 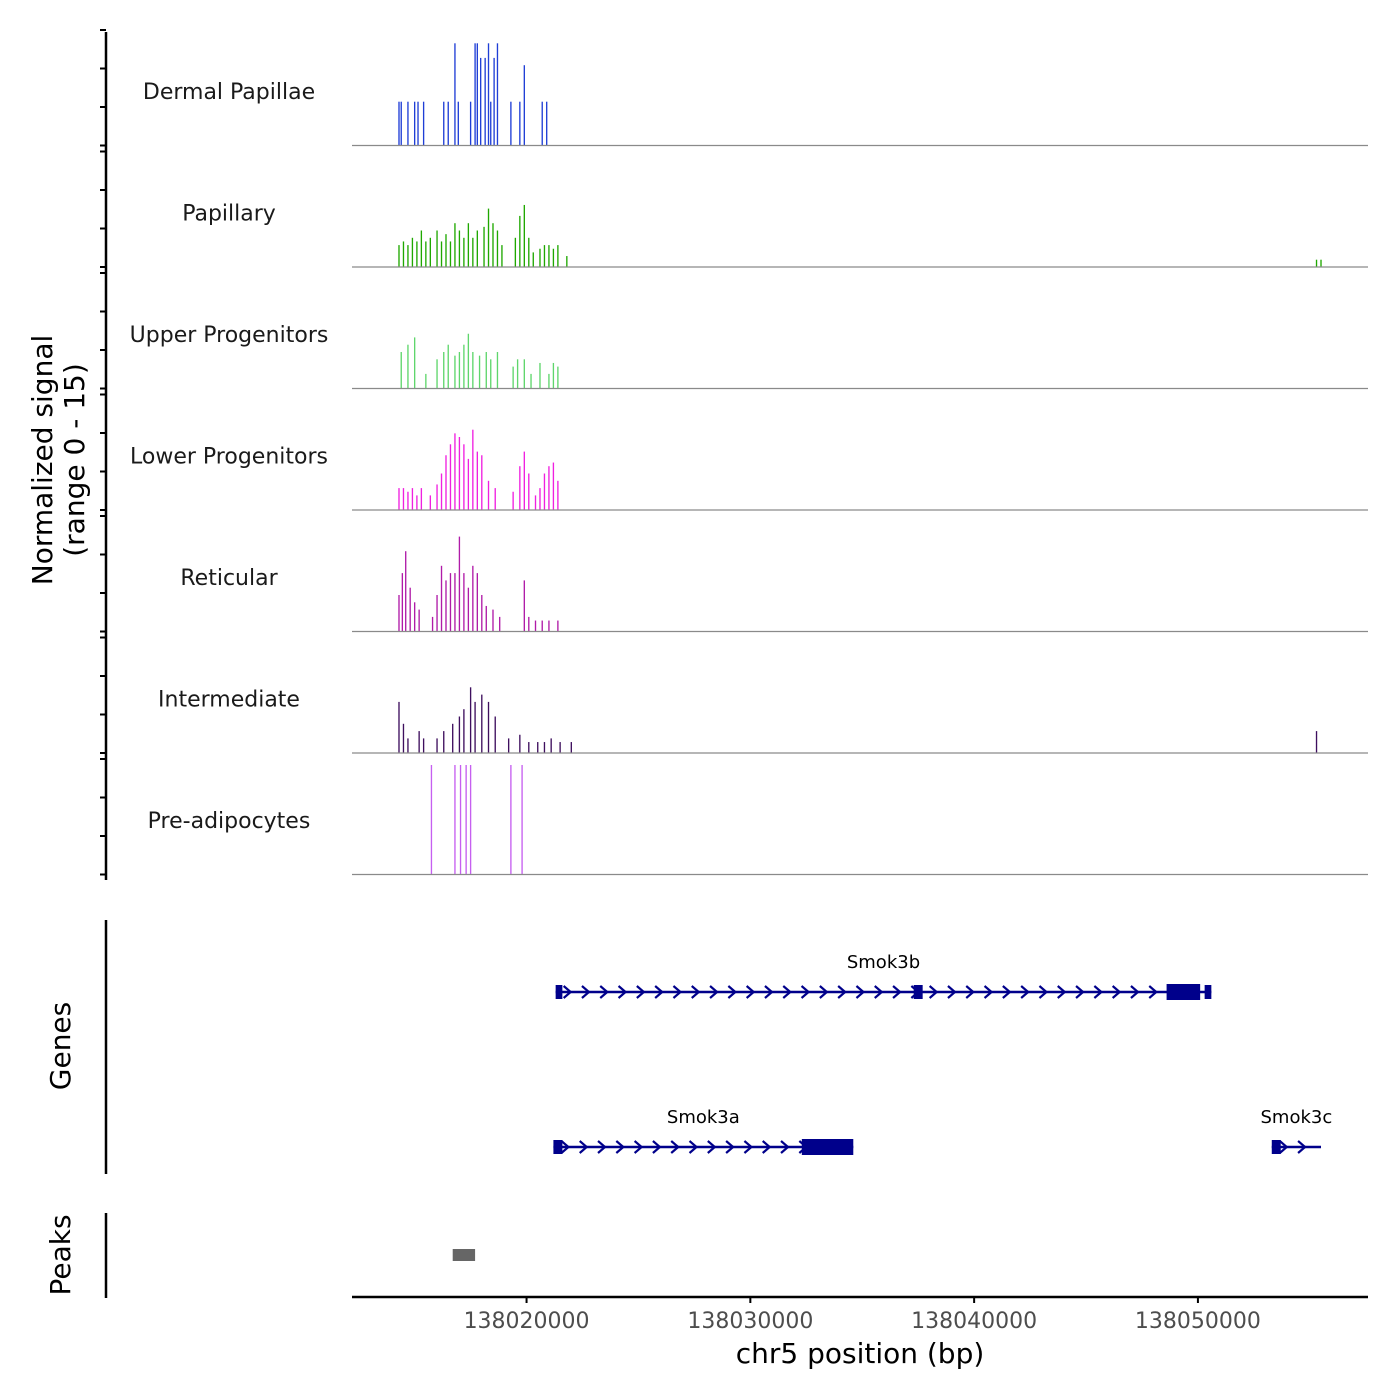 What do you see at coordinates (883, 976) in the screenshot?
I see `gene-smok3b: Smok3b` at bounding box center [883, 976].